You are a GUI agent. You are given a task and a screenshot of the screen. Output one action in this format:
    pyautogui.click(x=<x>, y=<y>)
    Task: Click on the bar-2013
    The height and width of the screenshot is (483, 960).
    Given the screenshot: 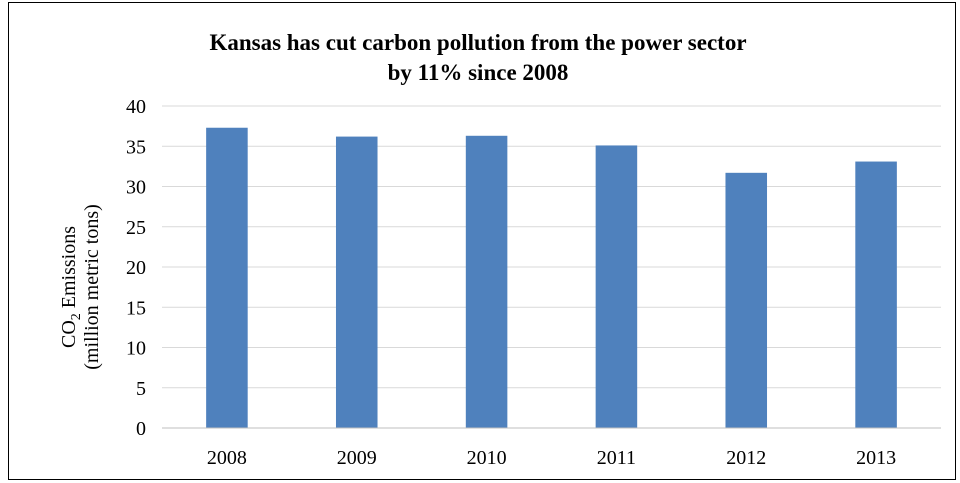 What is the action you would take?
    pyautogui.click(x=876, y=295)
    